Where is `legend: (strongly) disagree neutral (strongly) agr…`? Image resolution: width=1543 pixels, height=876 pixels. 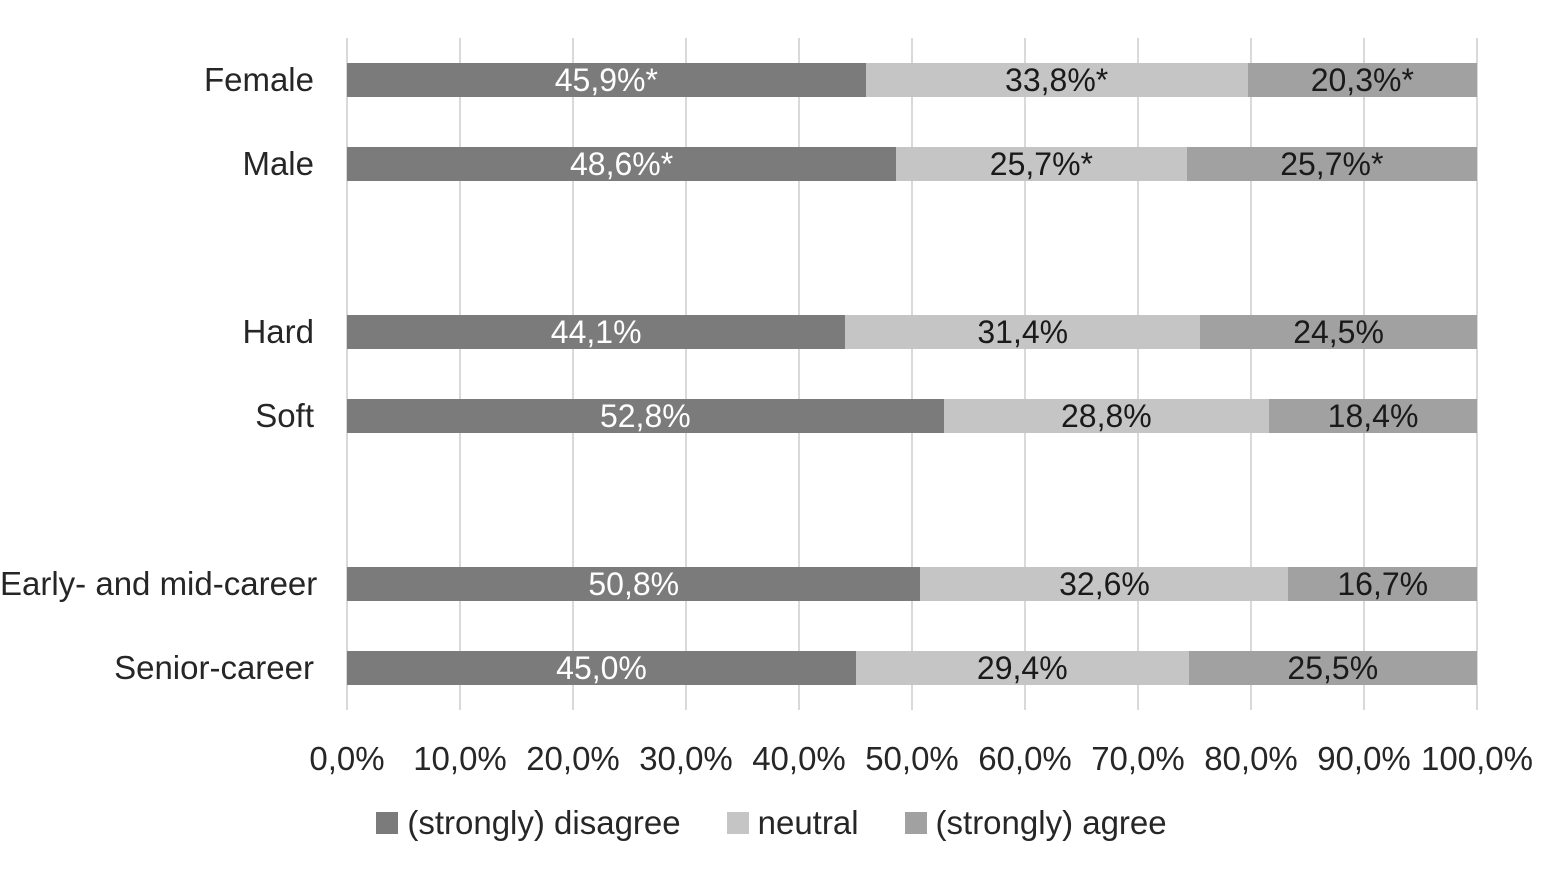 legend: (strongly) disagree neutral (strongly) agr… is located at coordinates (771, 823).